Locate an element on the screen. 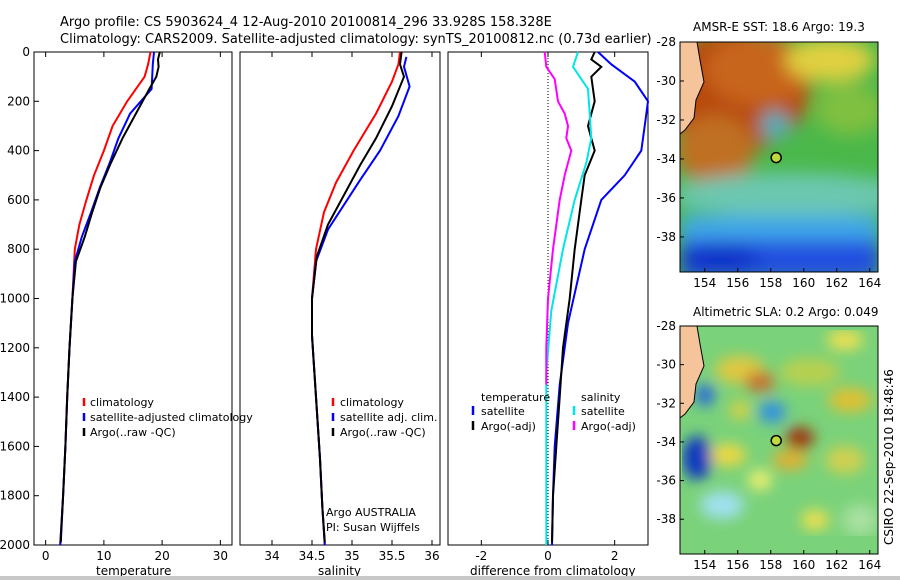 This screenshot has width=900, height=580. bottom-scrollbar is located at coordinates (450, 578).